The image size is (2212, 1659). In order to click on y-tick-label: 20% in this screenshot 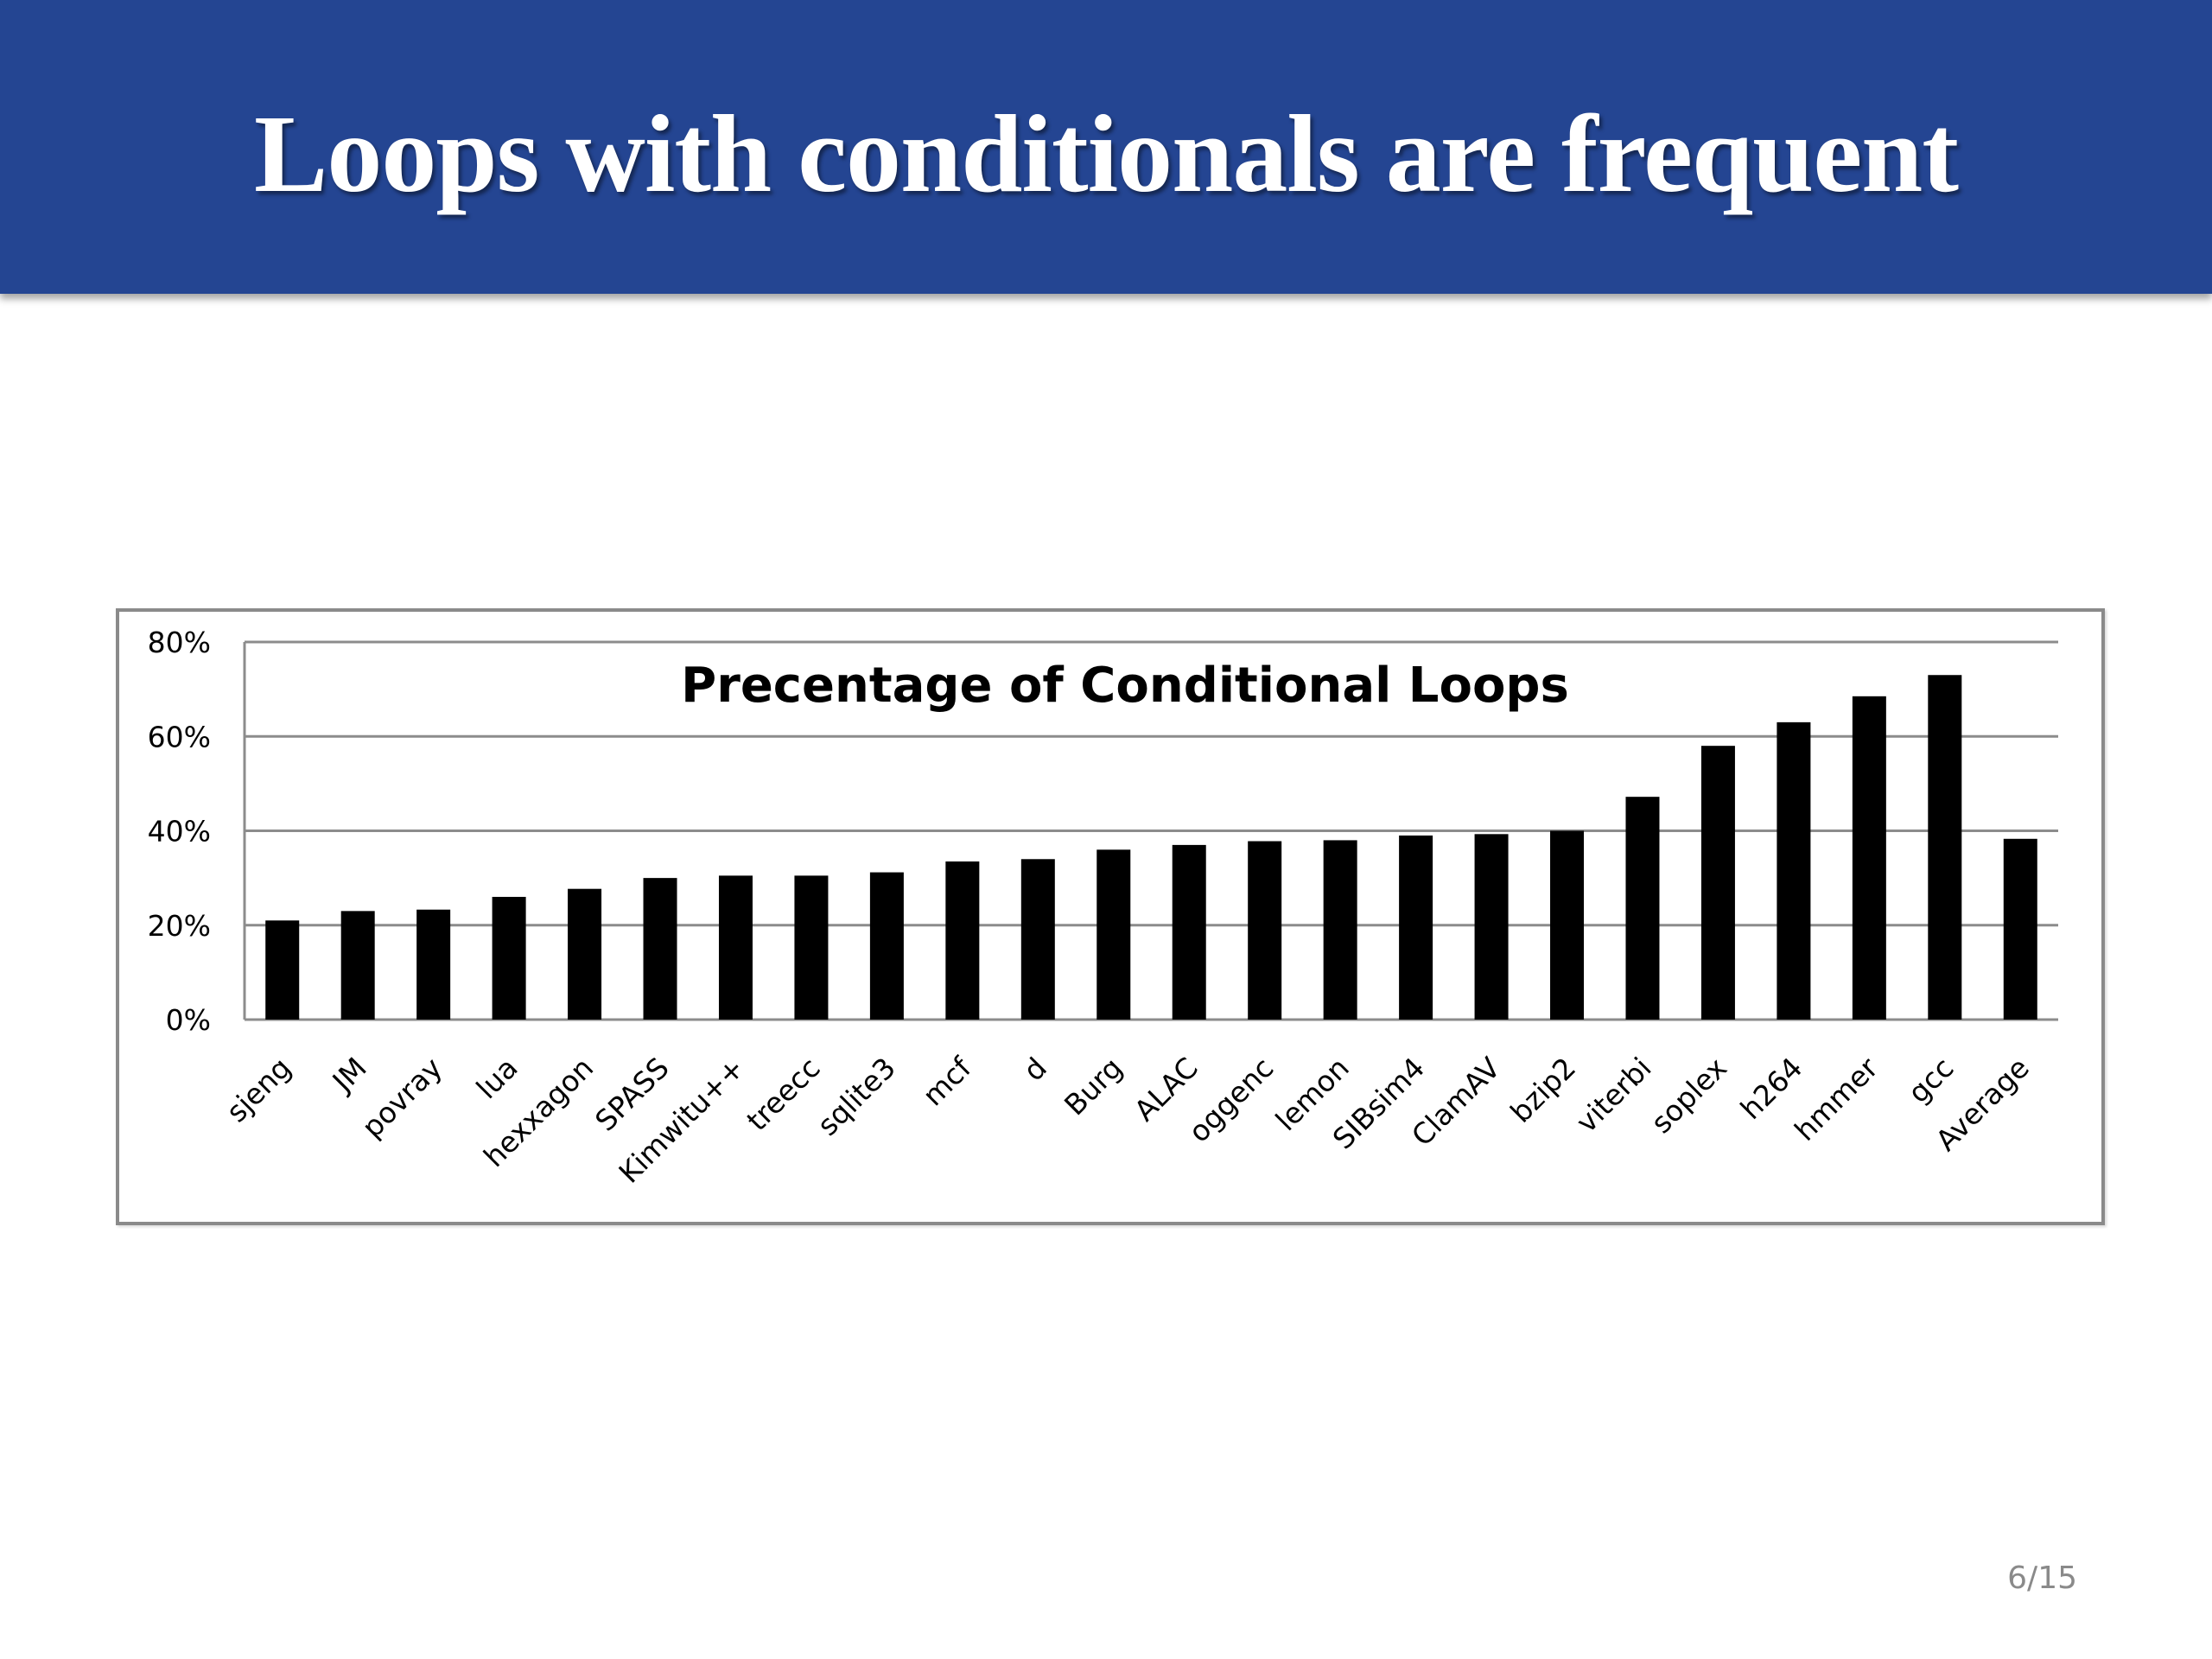, I will do `click(179, 926)`.